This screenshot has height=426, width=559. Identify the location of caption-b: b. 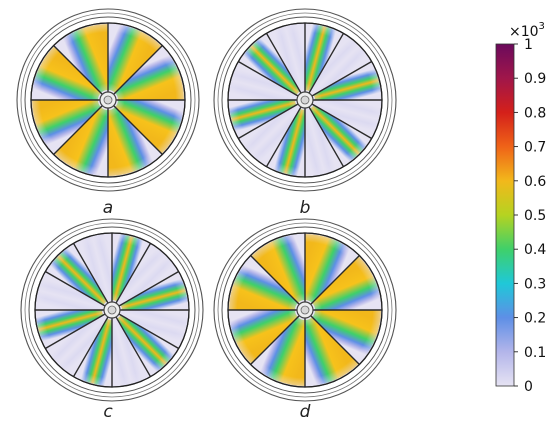
(305, 208).